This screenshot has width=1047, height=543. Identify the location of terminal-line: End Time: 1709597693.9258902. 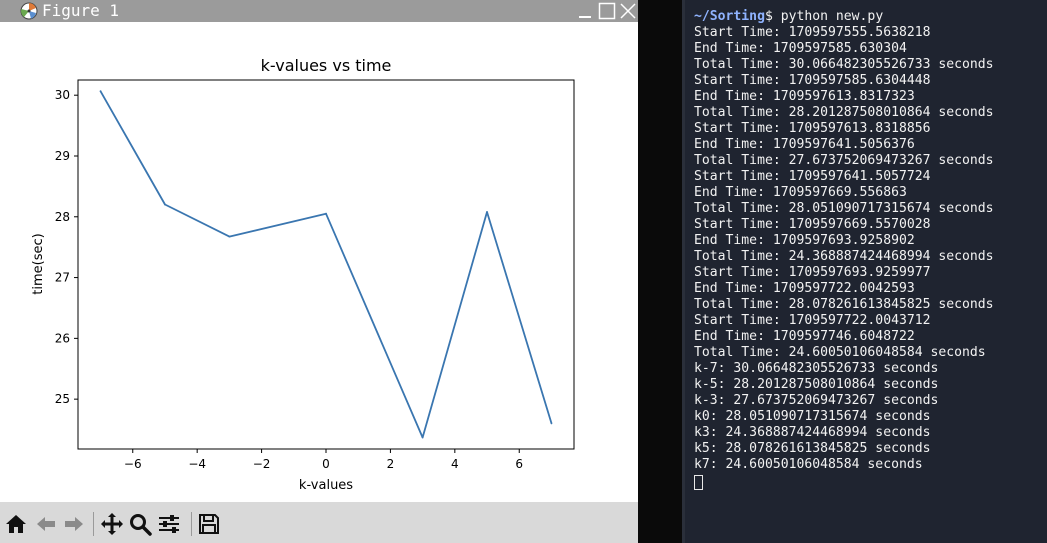
(804, 240).